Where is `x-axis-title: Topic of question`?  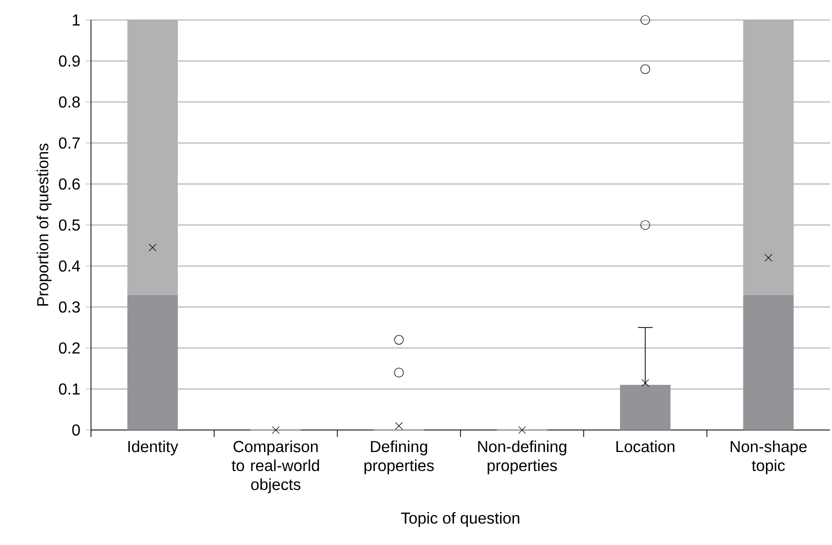
x-axis-title: Topic of question is located at coordinates (460, 519).